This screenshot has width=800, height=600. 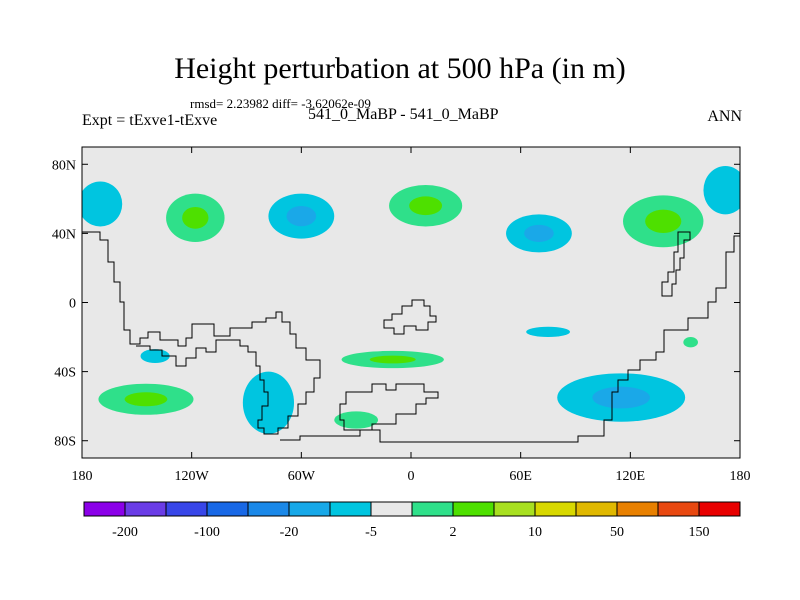 I want to click on season-label: ANN, so click(x=724, y=116).